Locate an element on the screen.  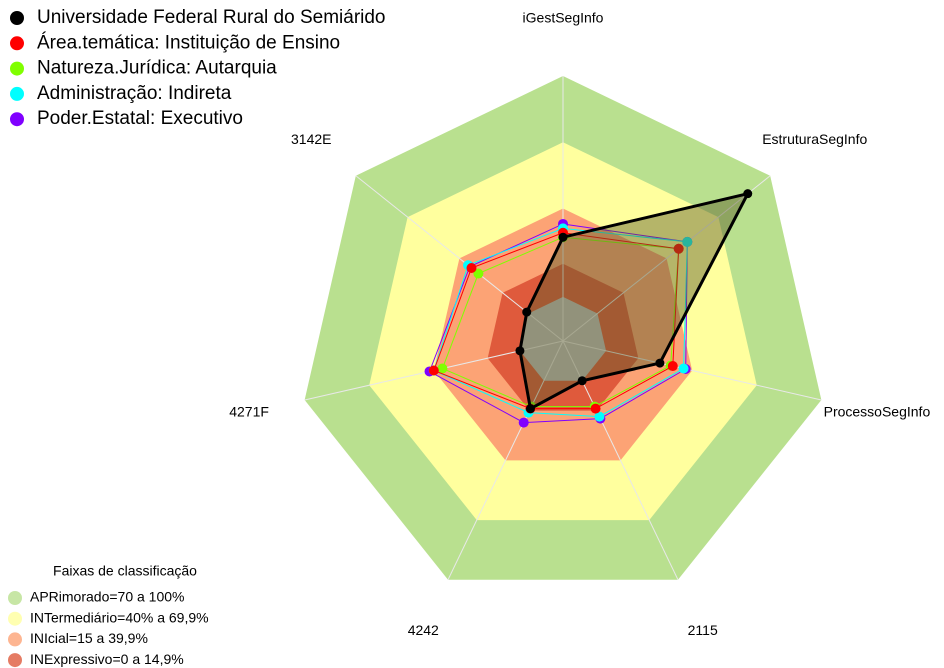
axis-label: iGestSegInfo is located at coordinates (563, 18).